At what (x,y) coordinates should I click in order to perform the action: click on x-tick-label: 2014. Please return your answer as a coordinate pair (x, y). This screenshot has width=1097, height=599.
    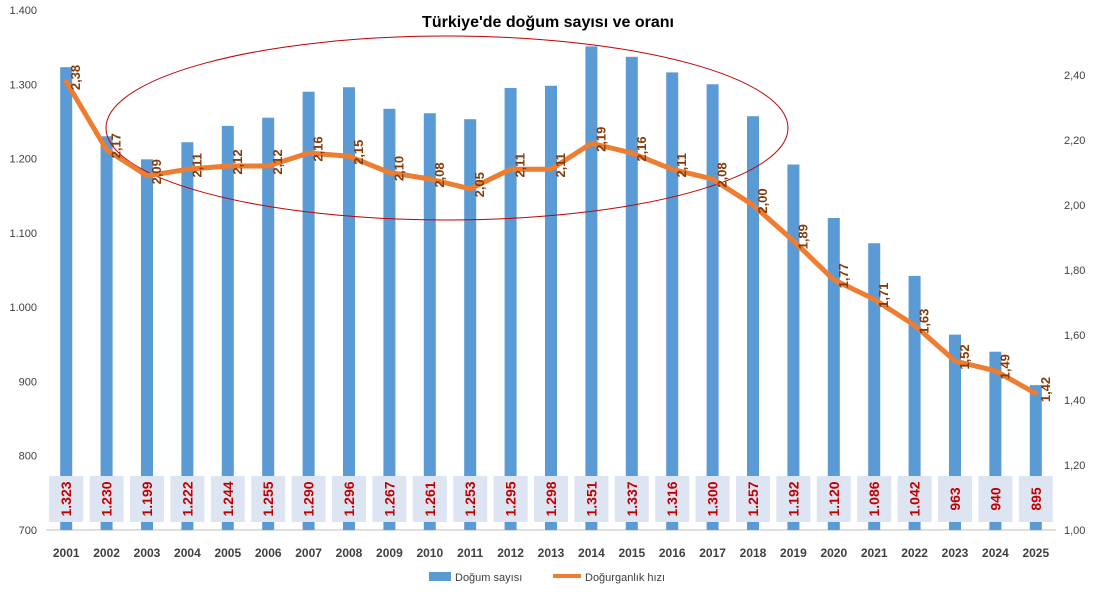
    Looking at the image, I should click on (591, 553).